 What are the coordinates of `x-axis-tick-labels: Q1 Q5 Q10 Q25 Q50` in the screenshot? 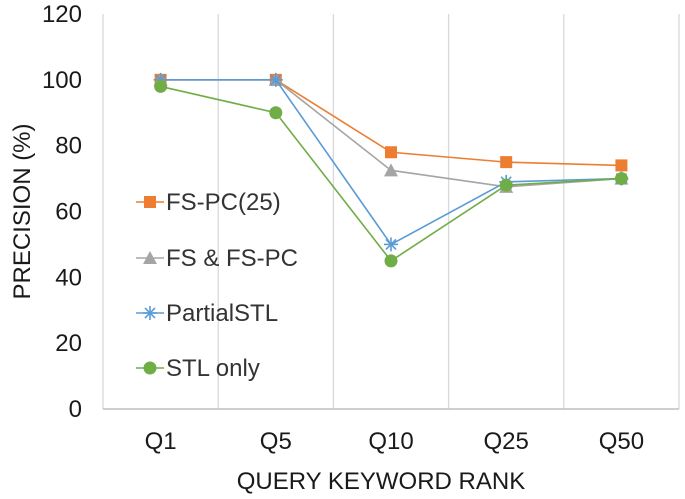 It's located at (394, 441).